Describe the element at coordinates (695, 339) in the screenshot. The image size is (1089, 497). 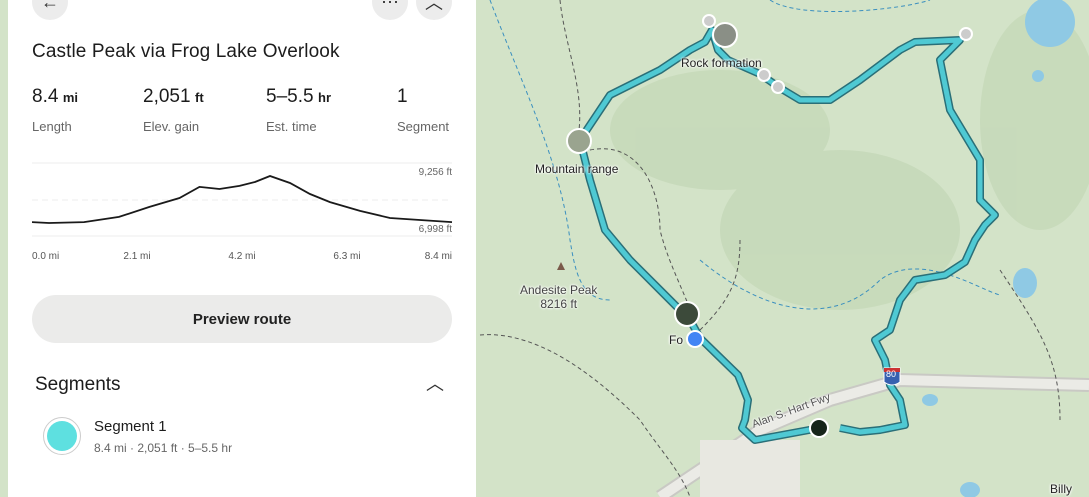
I see `current-location-icon` at that location.